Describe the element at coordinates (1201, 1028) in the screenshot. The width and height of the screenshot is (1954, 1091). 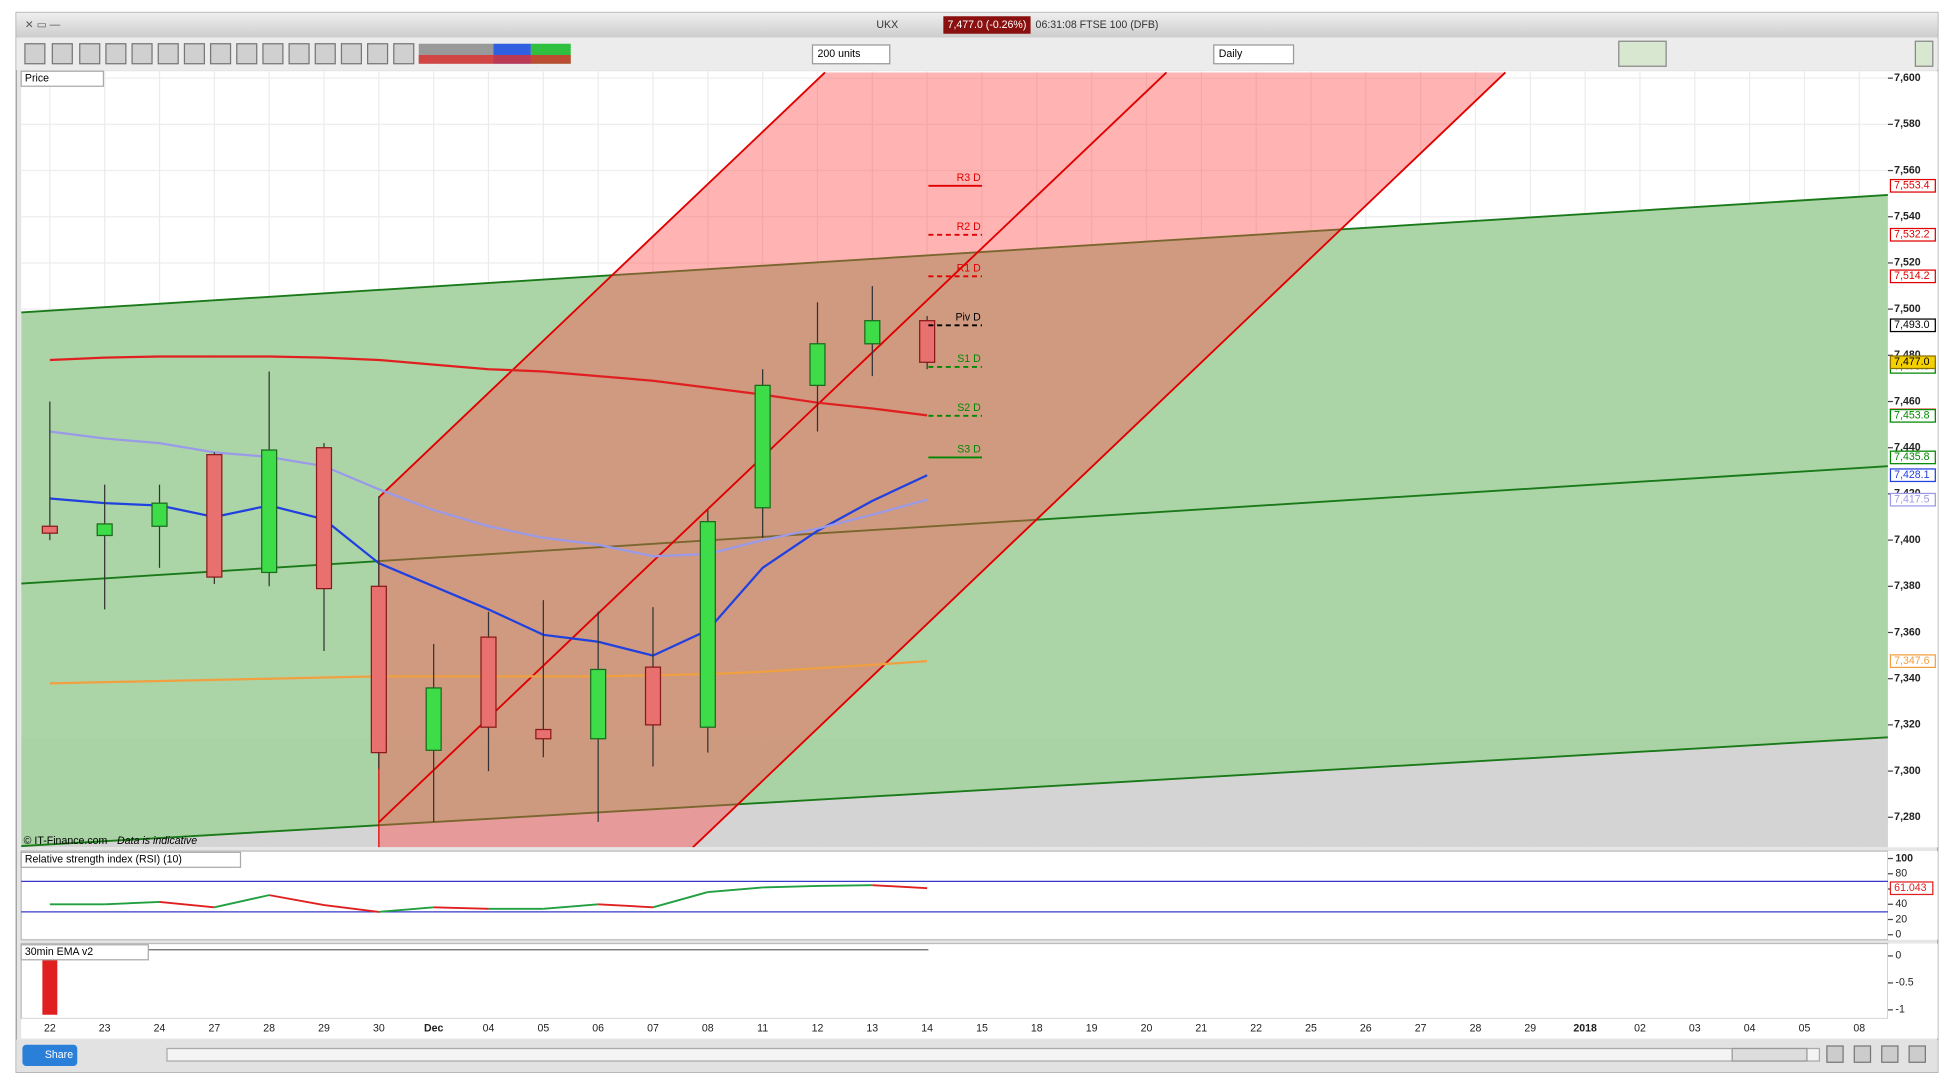
I see `x-tick-label: 21` at that location.